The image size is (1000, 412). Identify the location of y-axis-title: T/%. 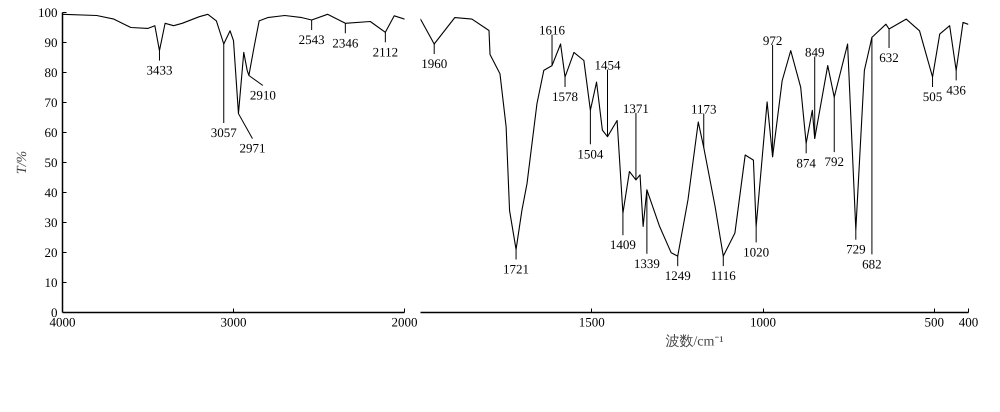
(22, 162).